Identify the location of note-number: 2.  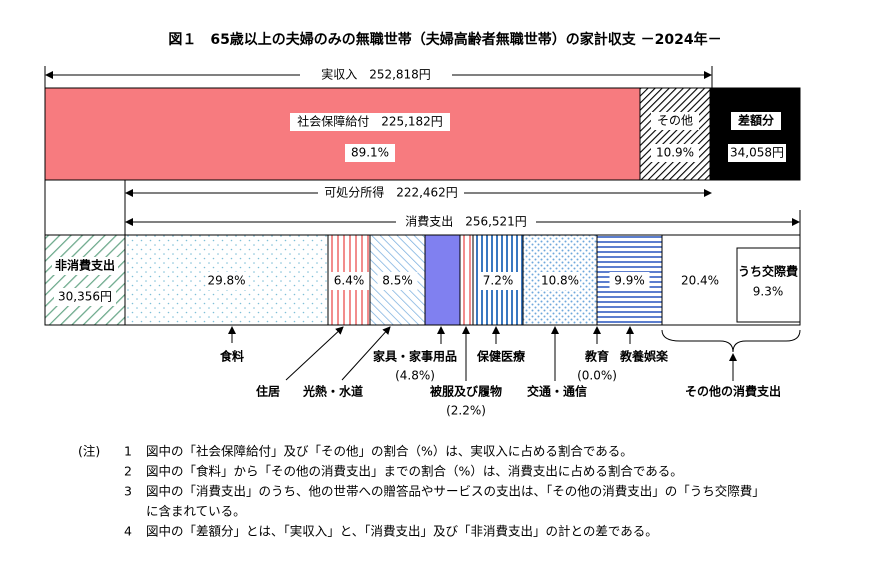
(128, 471).